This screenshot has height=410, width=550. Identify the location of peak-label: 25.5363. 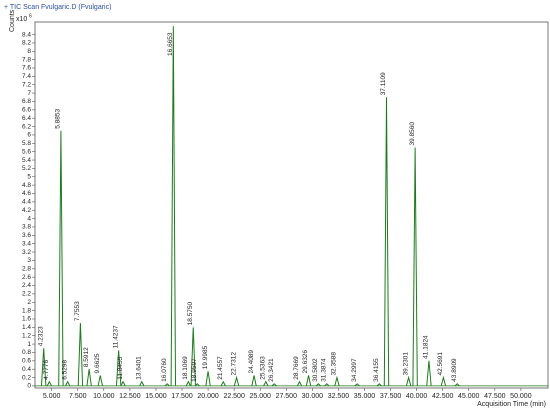
(263, 368).